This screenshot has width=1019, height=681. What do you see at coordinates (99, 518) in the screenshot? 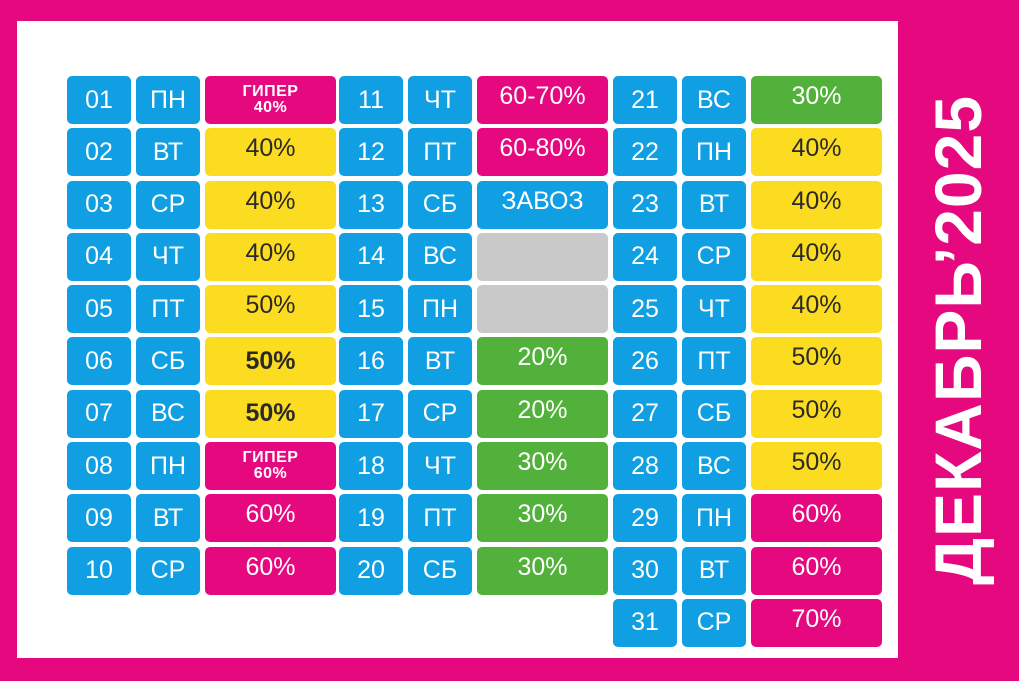
I see `day-number: 09` at bounding box center [99, 518].